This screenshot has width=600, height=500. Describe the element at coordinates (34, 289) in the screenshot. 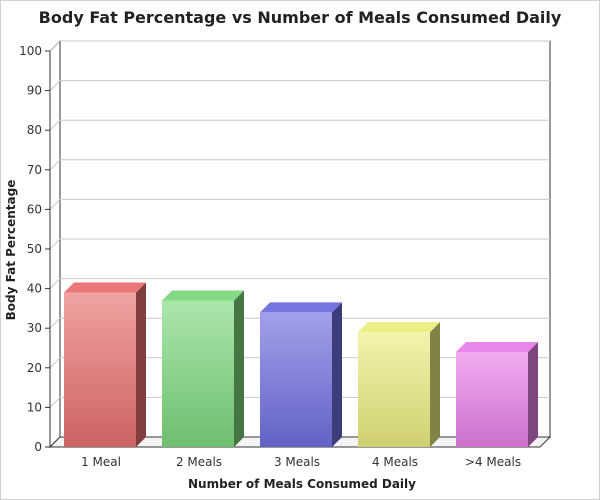

I see `y-tick-label: 40` at that location.